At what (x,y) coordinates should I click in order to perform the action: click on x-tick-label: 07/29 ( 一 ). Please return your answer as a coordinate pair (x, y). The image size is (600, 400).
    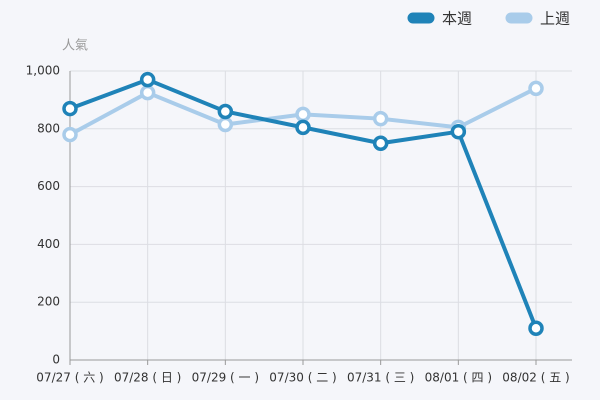
    Looking at the image, I should click on (225, 378).